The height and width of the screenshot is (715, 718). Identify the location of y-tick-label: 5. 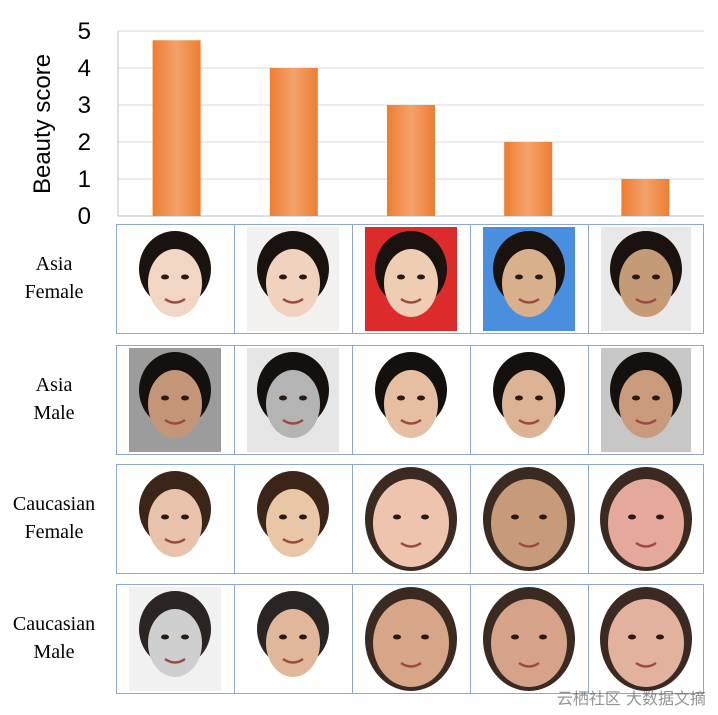
(84, 31).